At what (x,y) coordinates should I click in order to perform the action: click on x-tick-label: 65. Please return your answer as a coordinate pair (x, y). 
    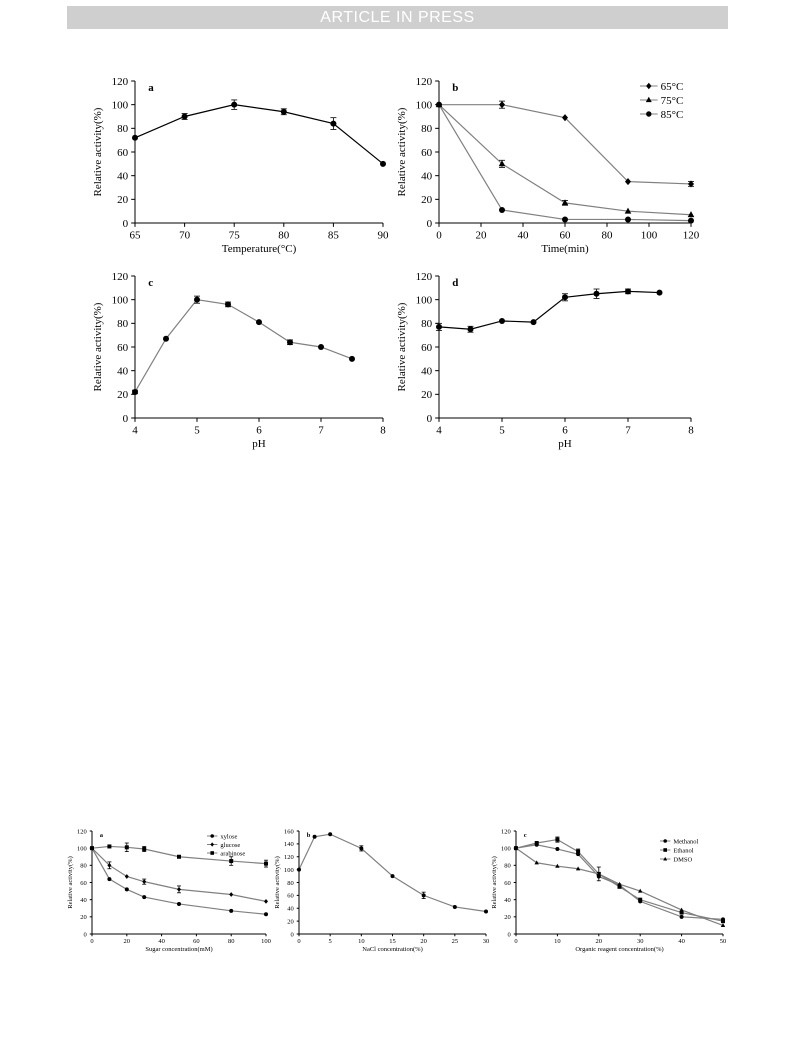
    Looking at the image, I should click on (136, 235).